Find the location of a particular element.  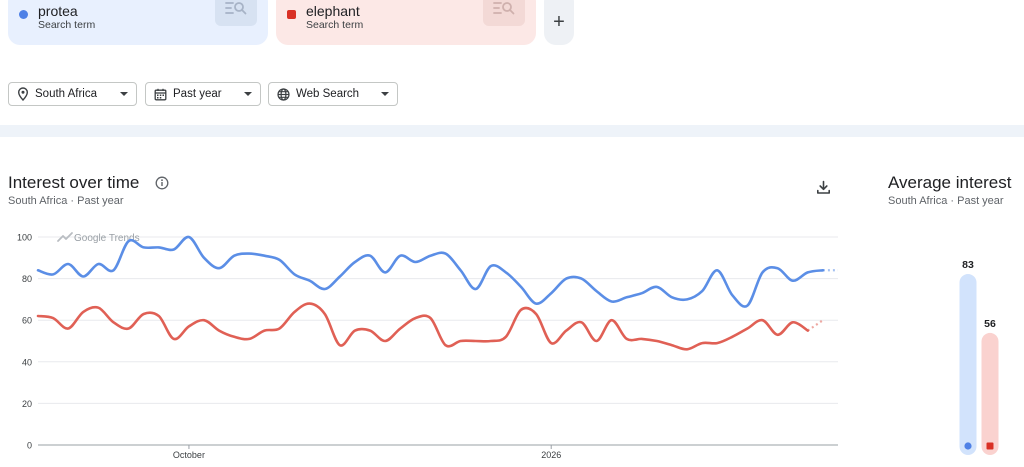

watermark-text: Google Trends is located at coordinates (107, 238).